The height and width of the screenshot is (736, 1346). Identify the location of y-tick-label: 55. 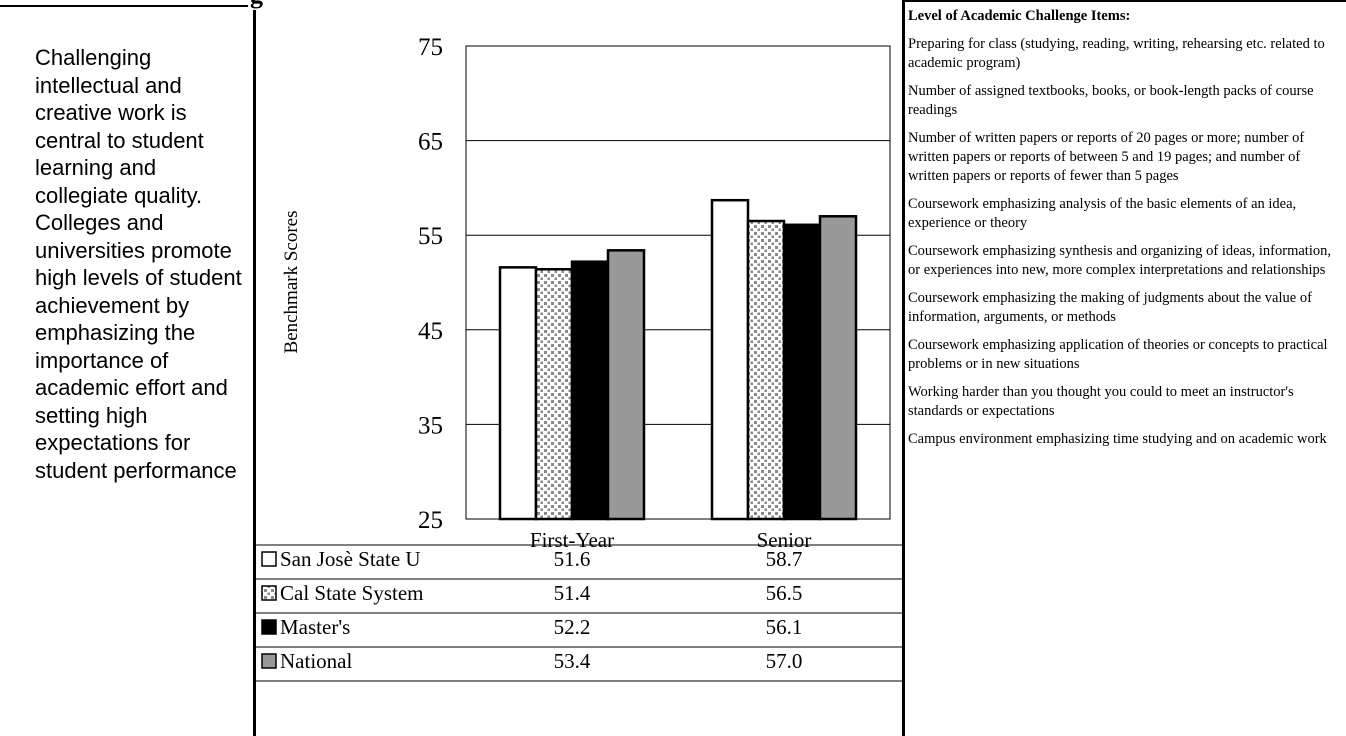
(430, 236).